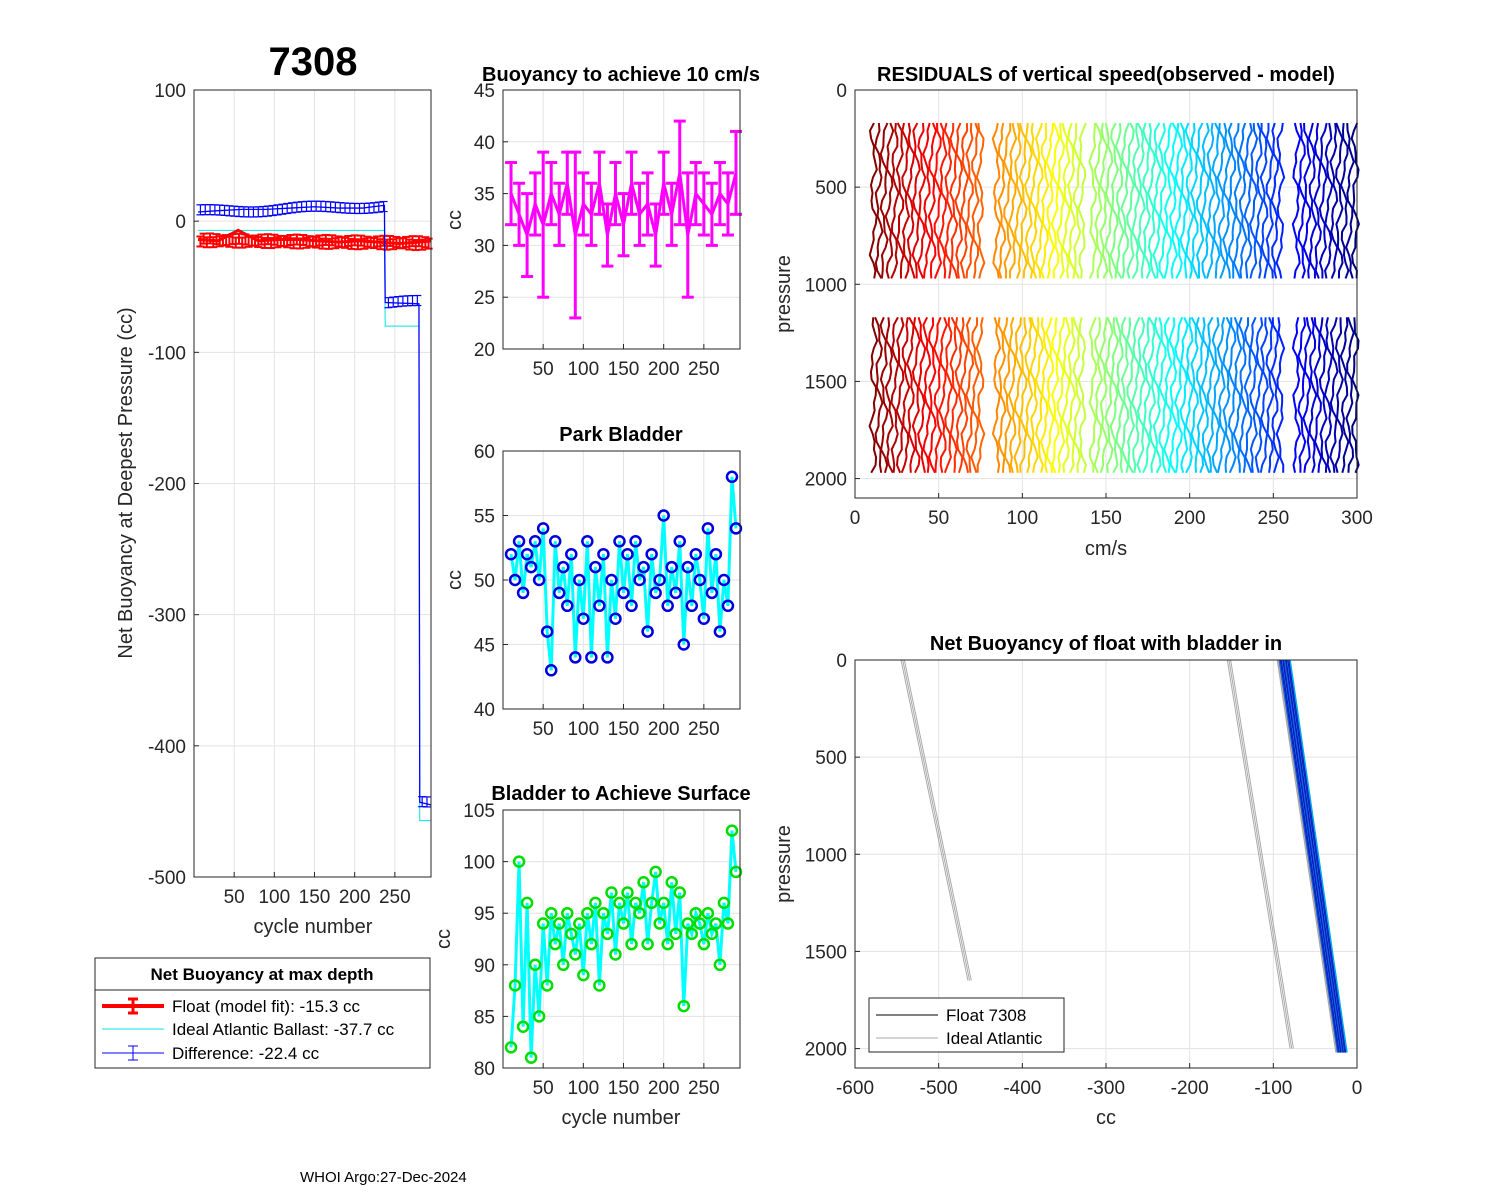  I want to click on tick-labels: 50 100 150 200 250 80 85 90 95 100 105, so click(591, 950).